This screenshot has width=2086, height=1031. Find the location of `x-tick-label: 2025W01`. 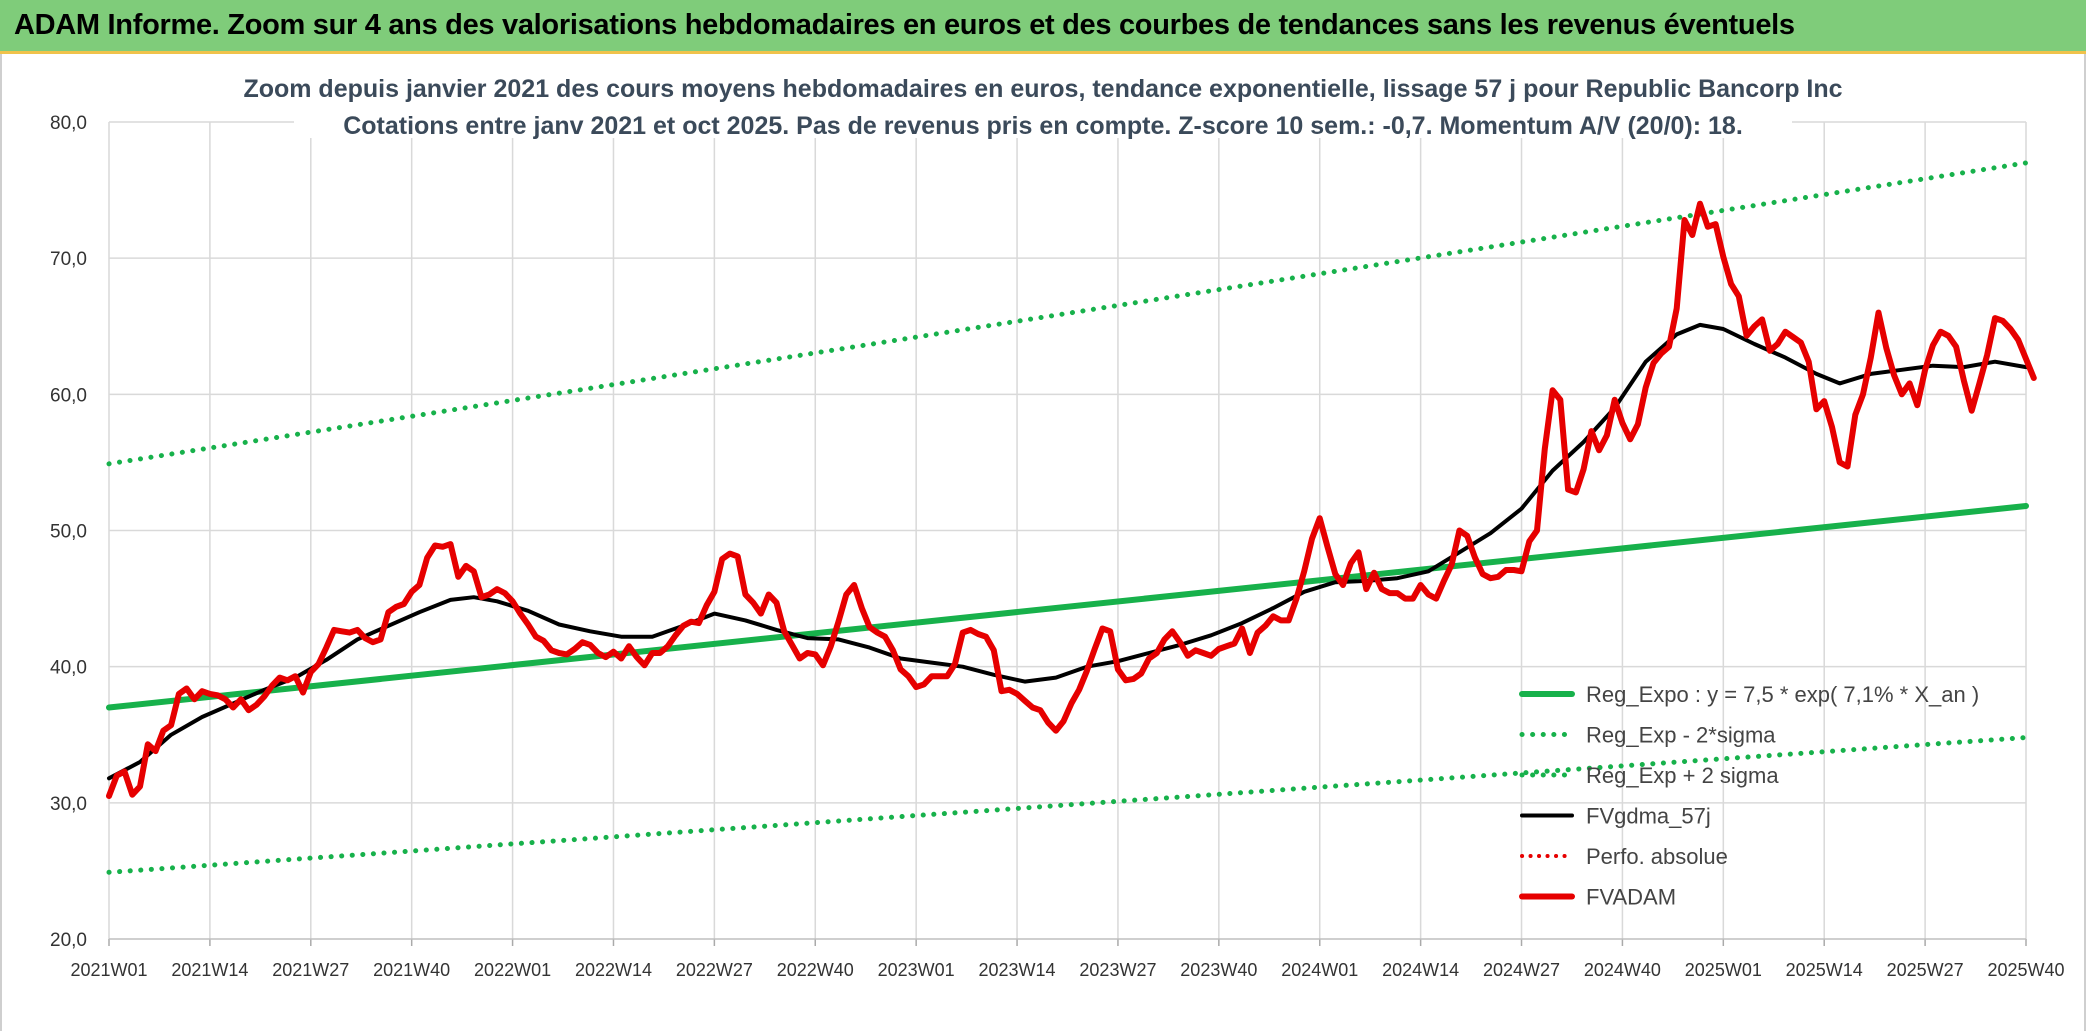

x-tick-label: 2025W01 is located at coordinates (1723, 970).